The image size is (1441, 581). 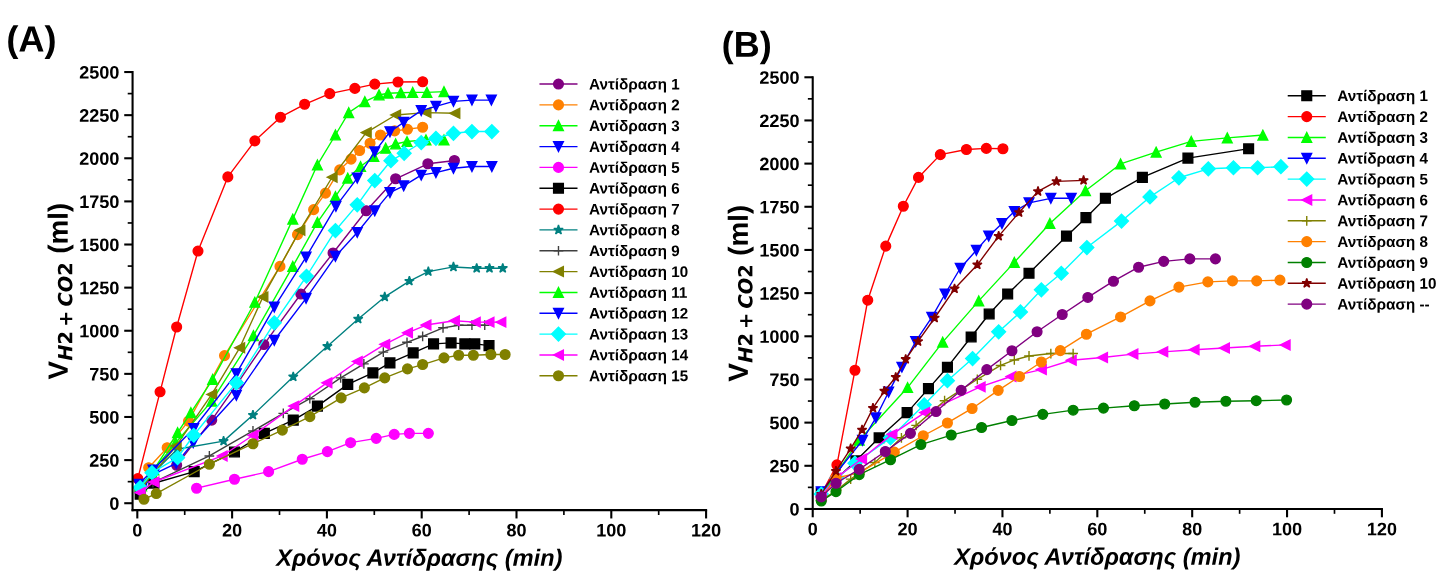 I want to click on legend-label: Αντίδραση 14, so click(x=639, y=356).